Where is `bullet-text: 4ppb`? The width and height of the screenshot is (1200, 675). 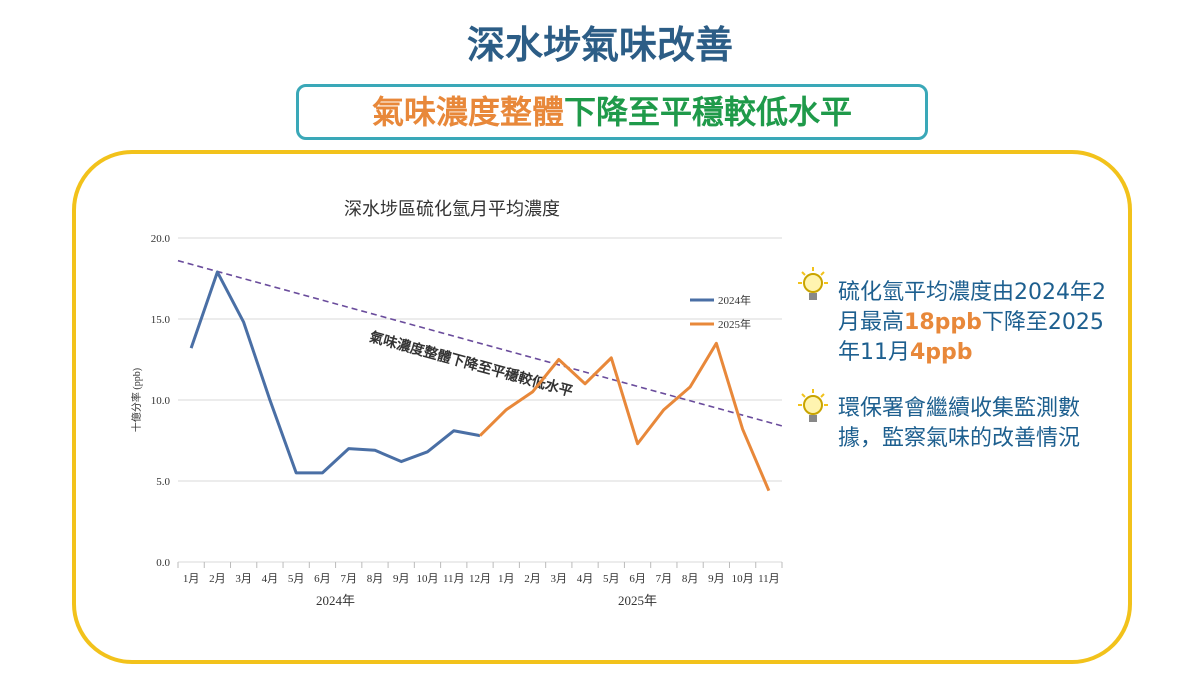 bullet-text: 4ppb is located at coordinates (941, 352).